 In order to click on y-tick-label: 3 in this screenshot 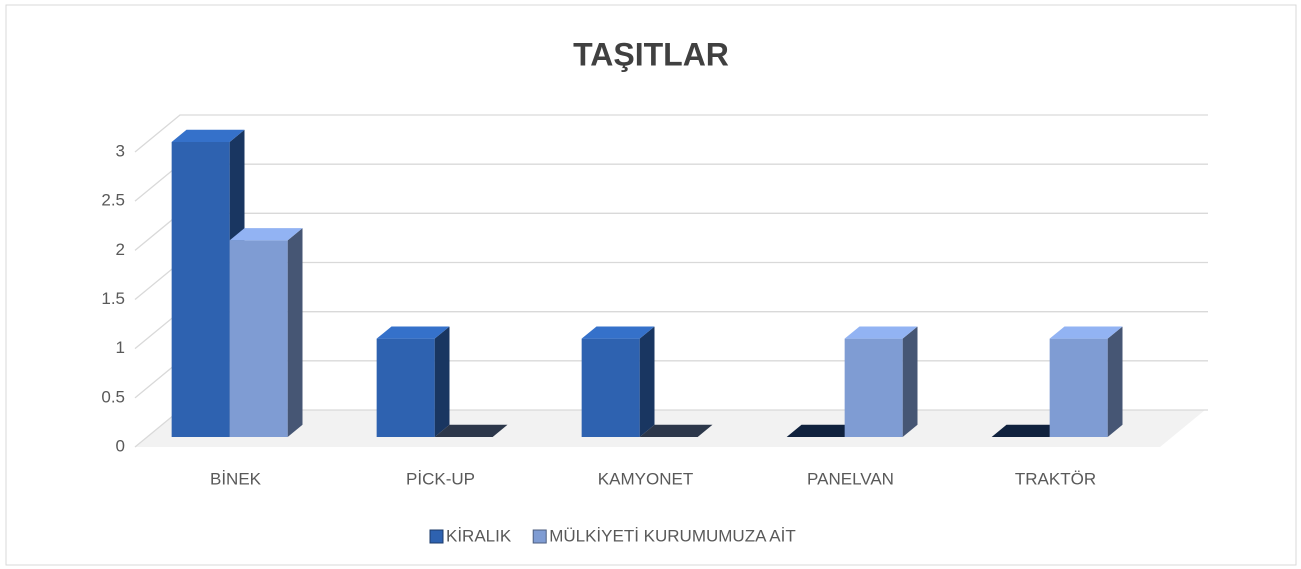, I will do `click(120, 150)`.